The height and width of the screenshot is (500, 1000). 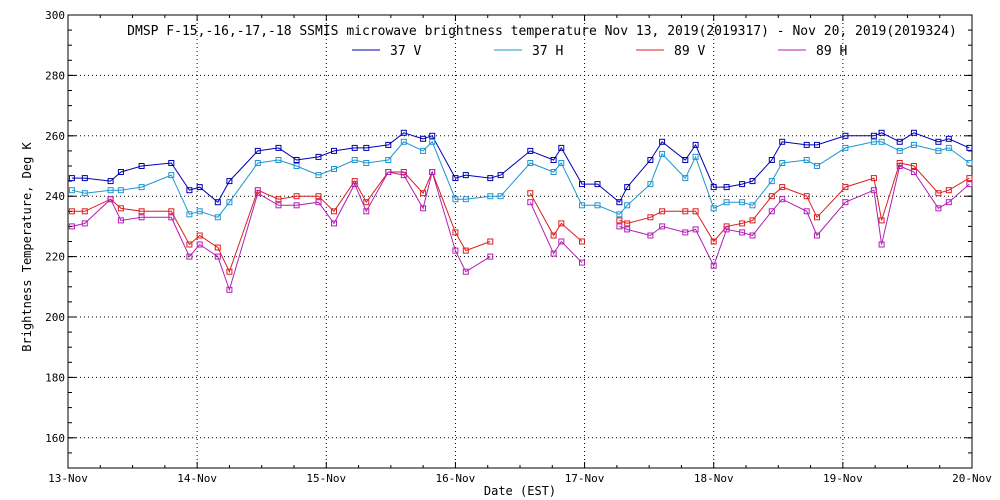 I want to click on y-tick-label: 260, so click(x=55, y=136).